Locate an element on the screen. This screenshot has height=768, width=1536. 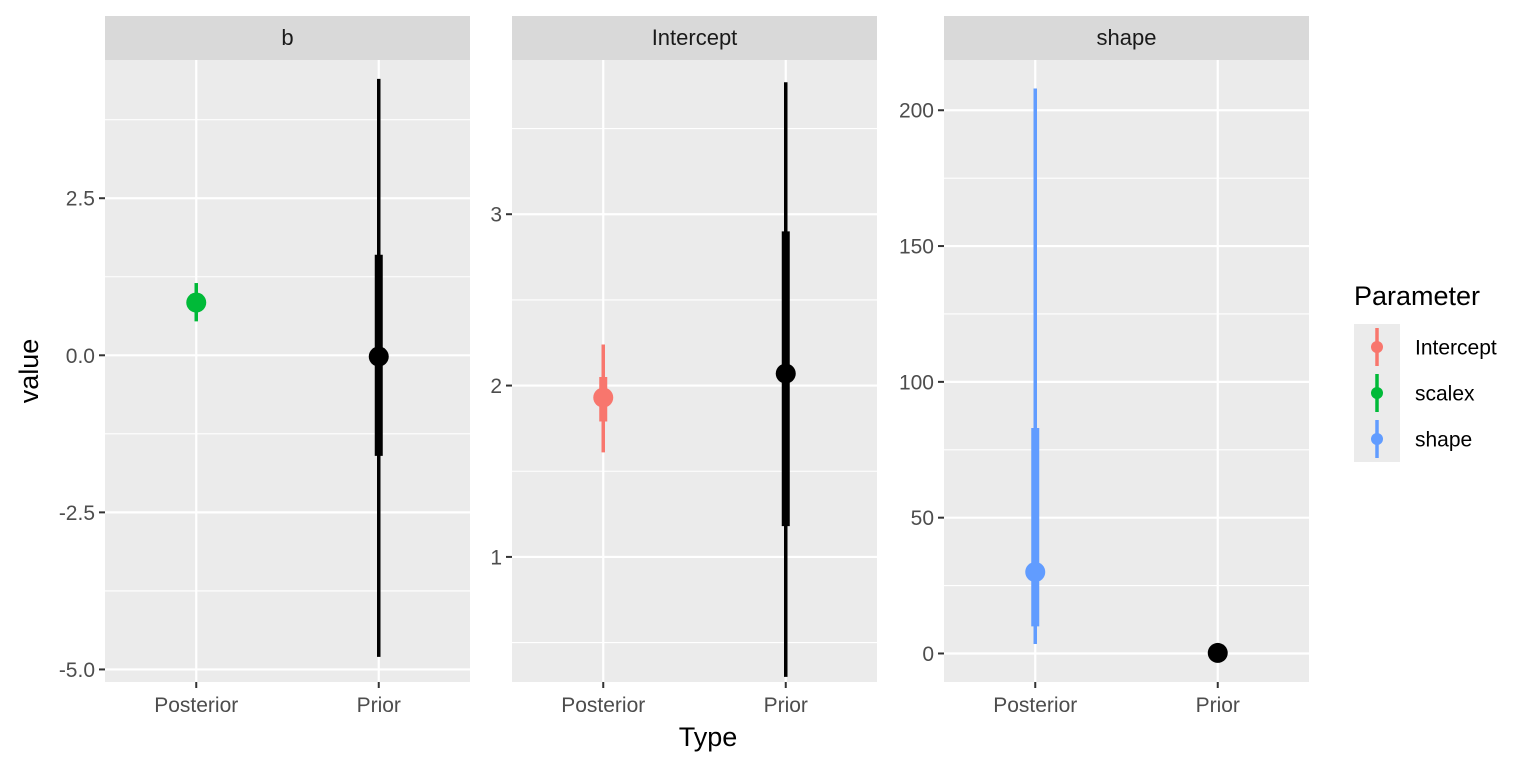
y-tick-label: -2.5 is located at coordinates (77, 513).